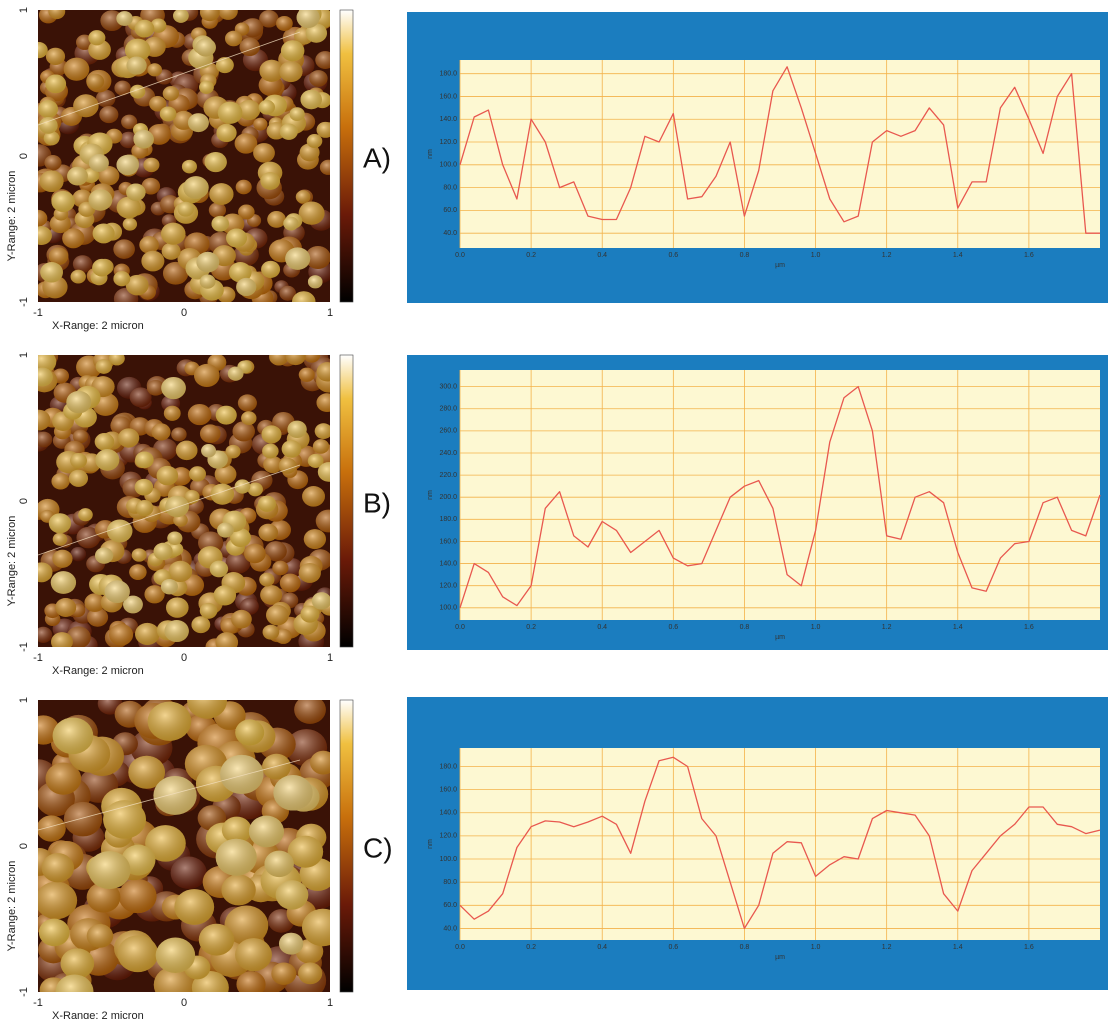 The image size is (1111, 1019). What do you see at coordinates (24, 302) in the screenshot?
I see `y-tick-label: -1` at bounding box center [24, 302].